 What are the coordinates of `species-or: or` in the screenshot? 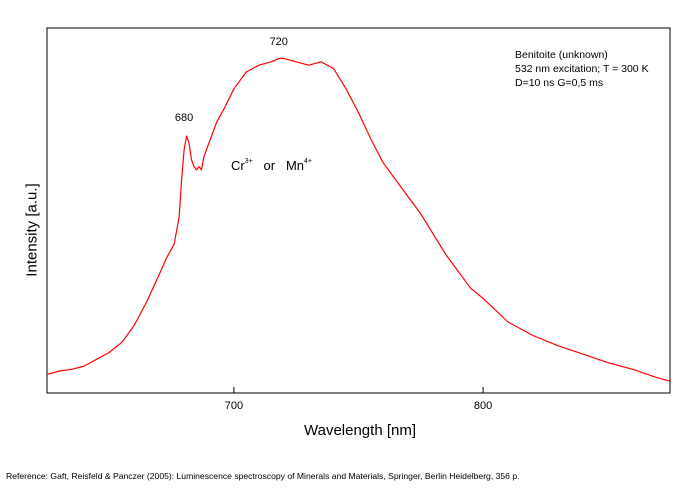 It's located at (269, 165).